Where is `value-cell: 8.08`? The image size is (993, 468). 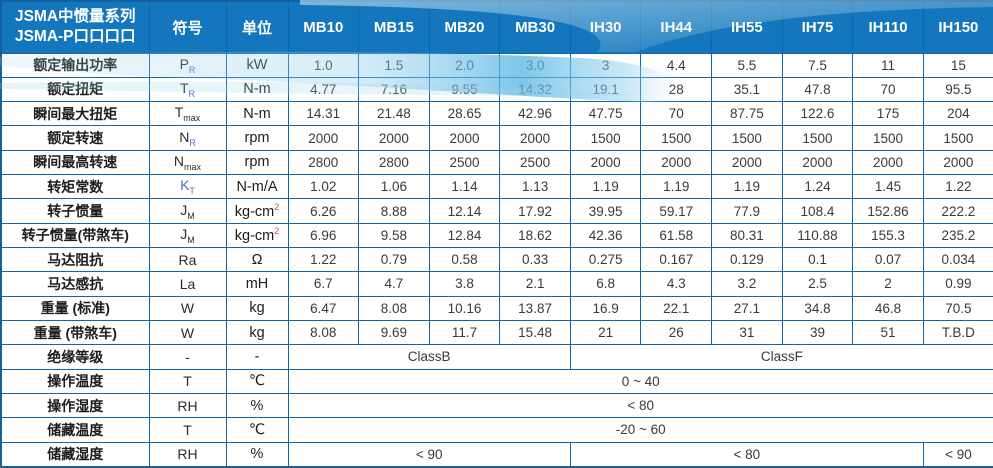
value-cell: 8.08 is located at coordinates (323, 332).